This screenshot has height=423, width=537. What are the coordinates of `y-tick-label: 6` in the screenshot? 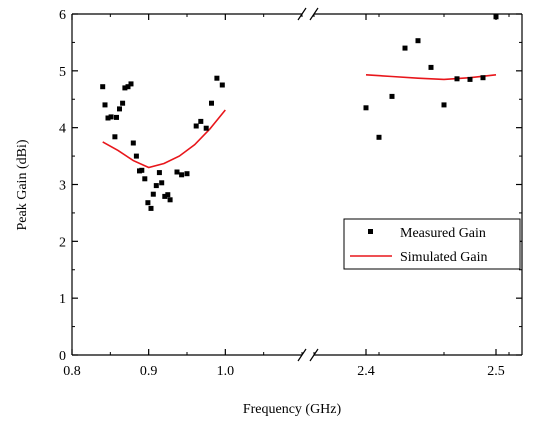 It's located at (62, 15).